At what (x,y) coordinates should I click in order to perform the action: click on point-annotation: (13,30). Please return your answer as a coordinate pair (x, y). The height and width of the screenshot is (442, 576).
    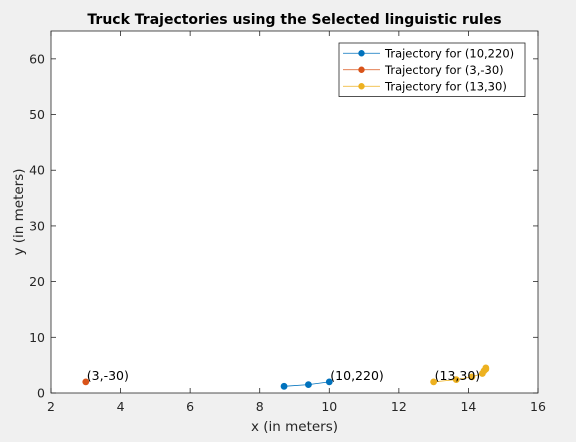
    Looking at the image, I should click on (458, 375).